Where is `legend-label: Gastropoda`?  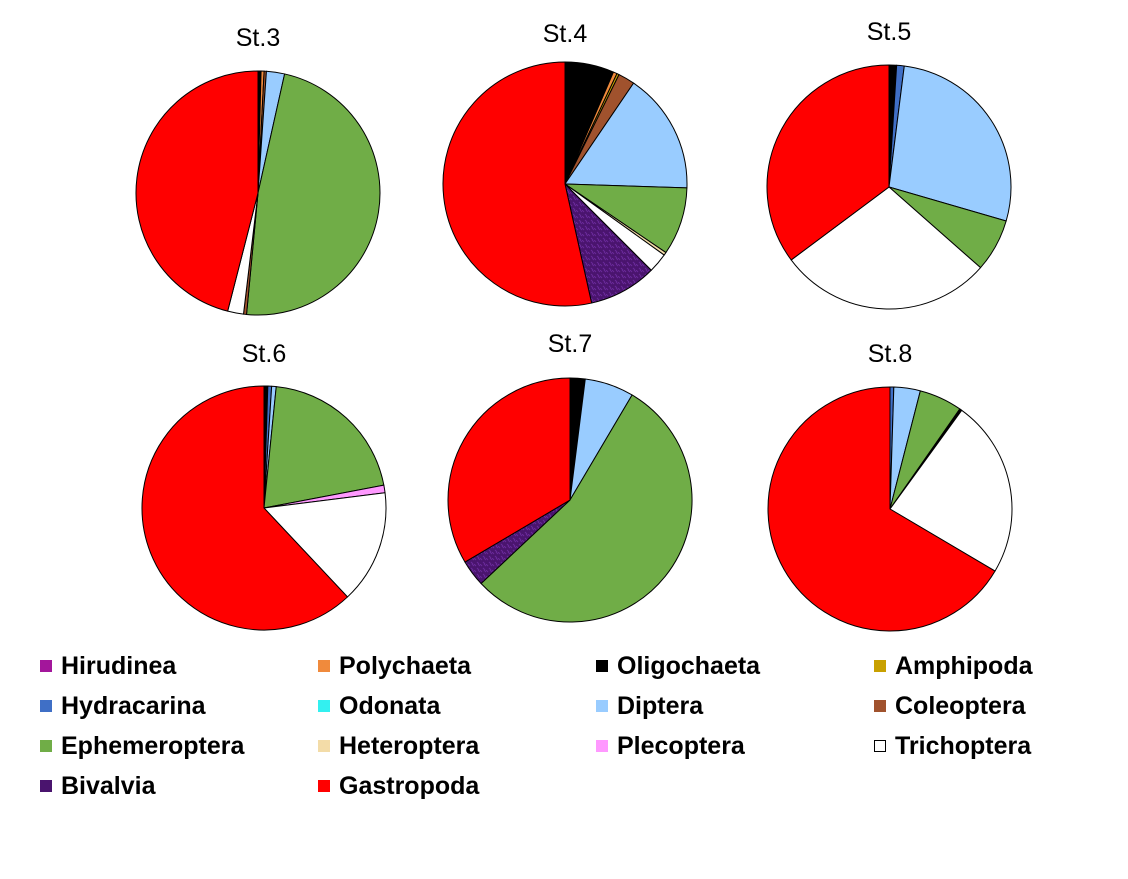
legend-label: Gastropoda is located at coordinates (409, 785).